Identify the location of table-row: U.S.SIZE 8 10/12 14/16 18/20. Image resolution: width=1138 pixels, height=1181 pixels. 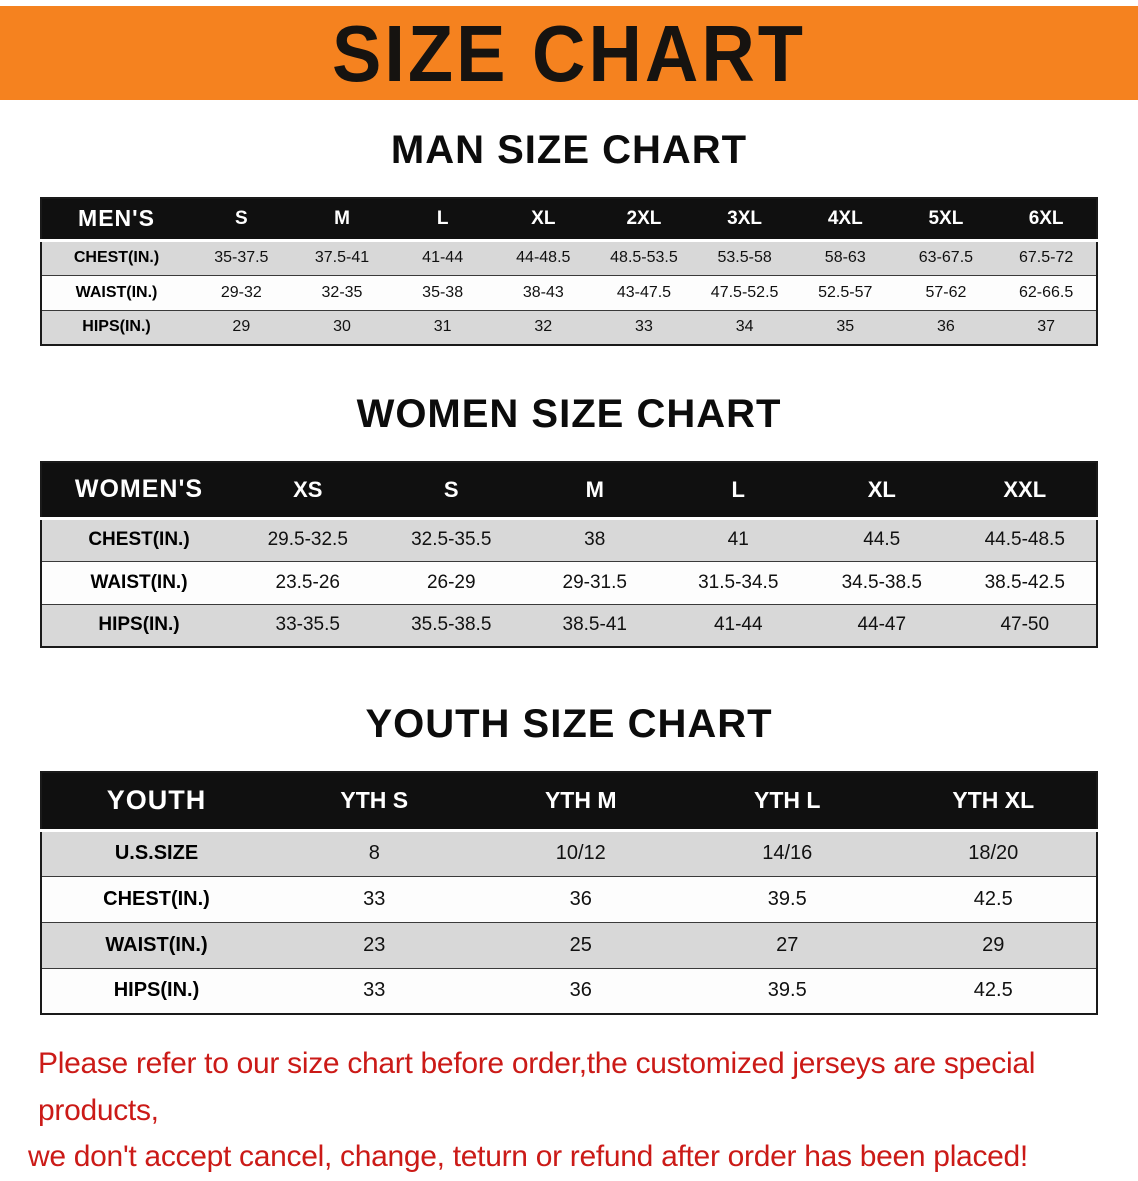
(569, 853).